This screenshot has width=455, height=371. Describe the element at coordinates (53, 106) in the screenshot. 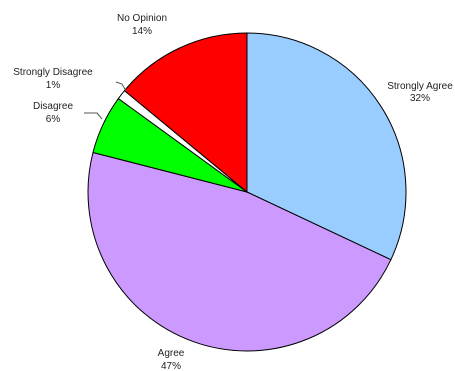

I see `label-disagree: Disagree` at that location.